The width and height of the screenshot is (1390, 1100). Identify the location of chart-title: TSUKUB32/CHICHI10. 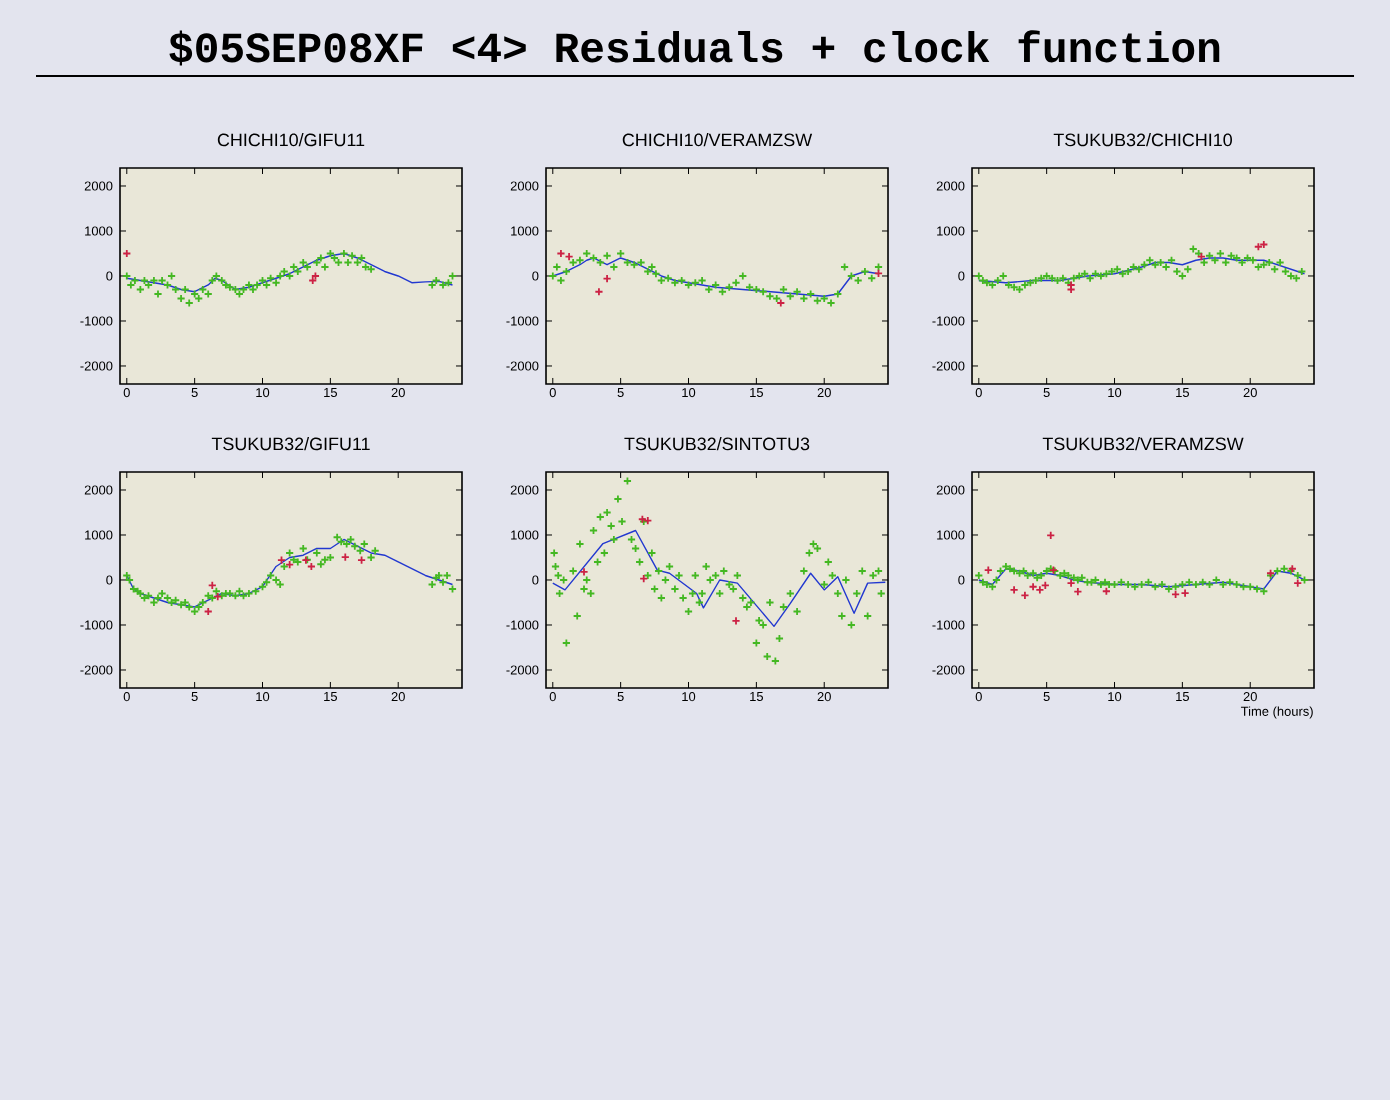
(1142, 140).